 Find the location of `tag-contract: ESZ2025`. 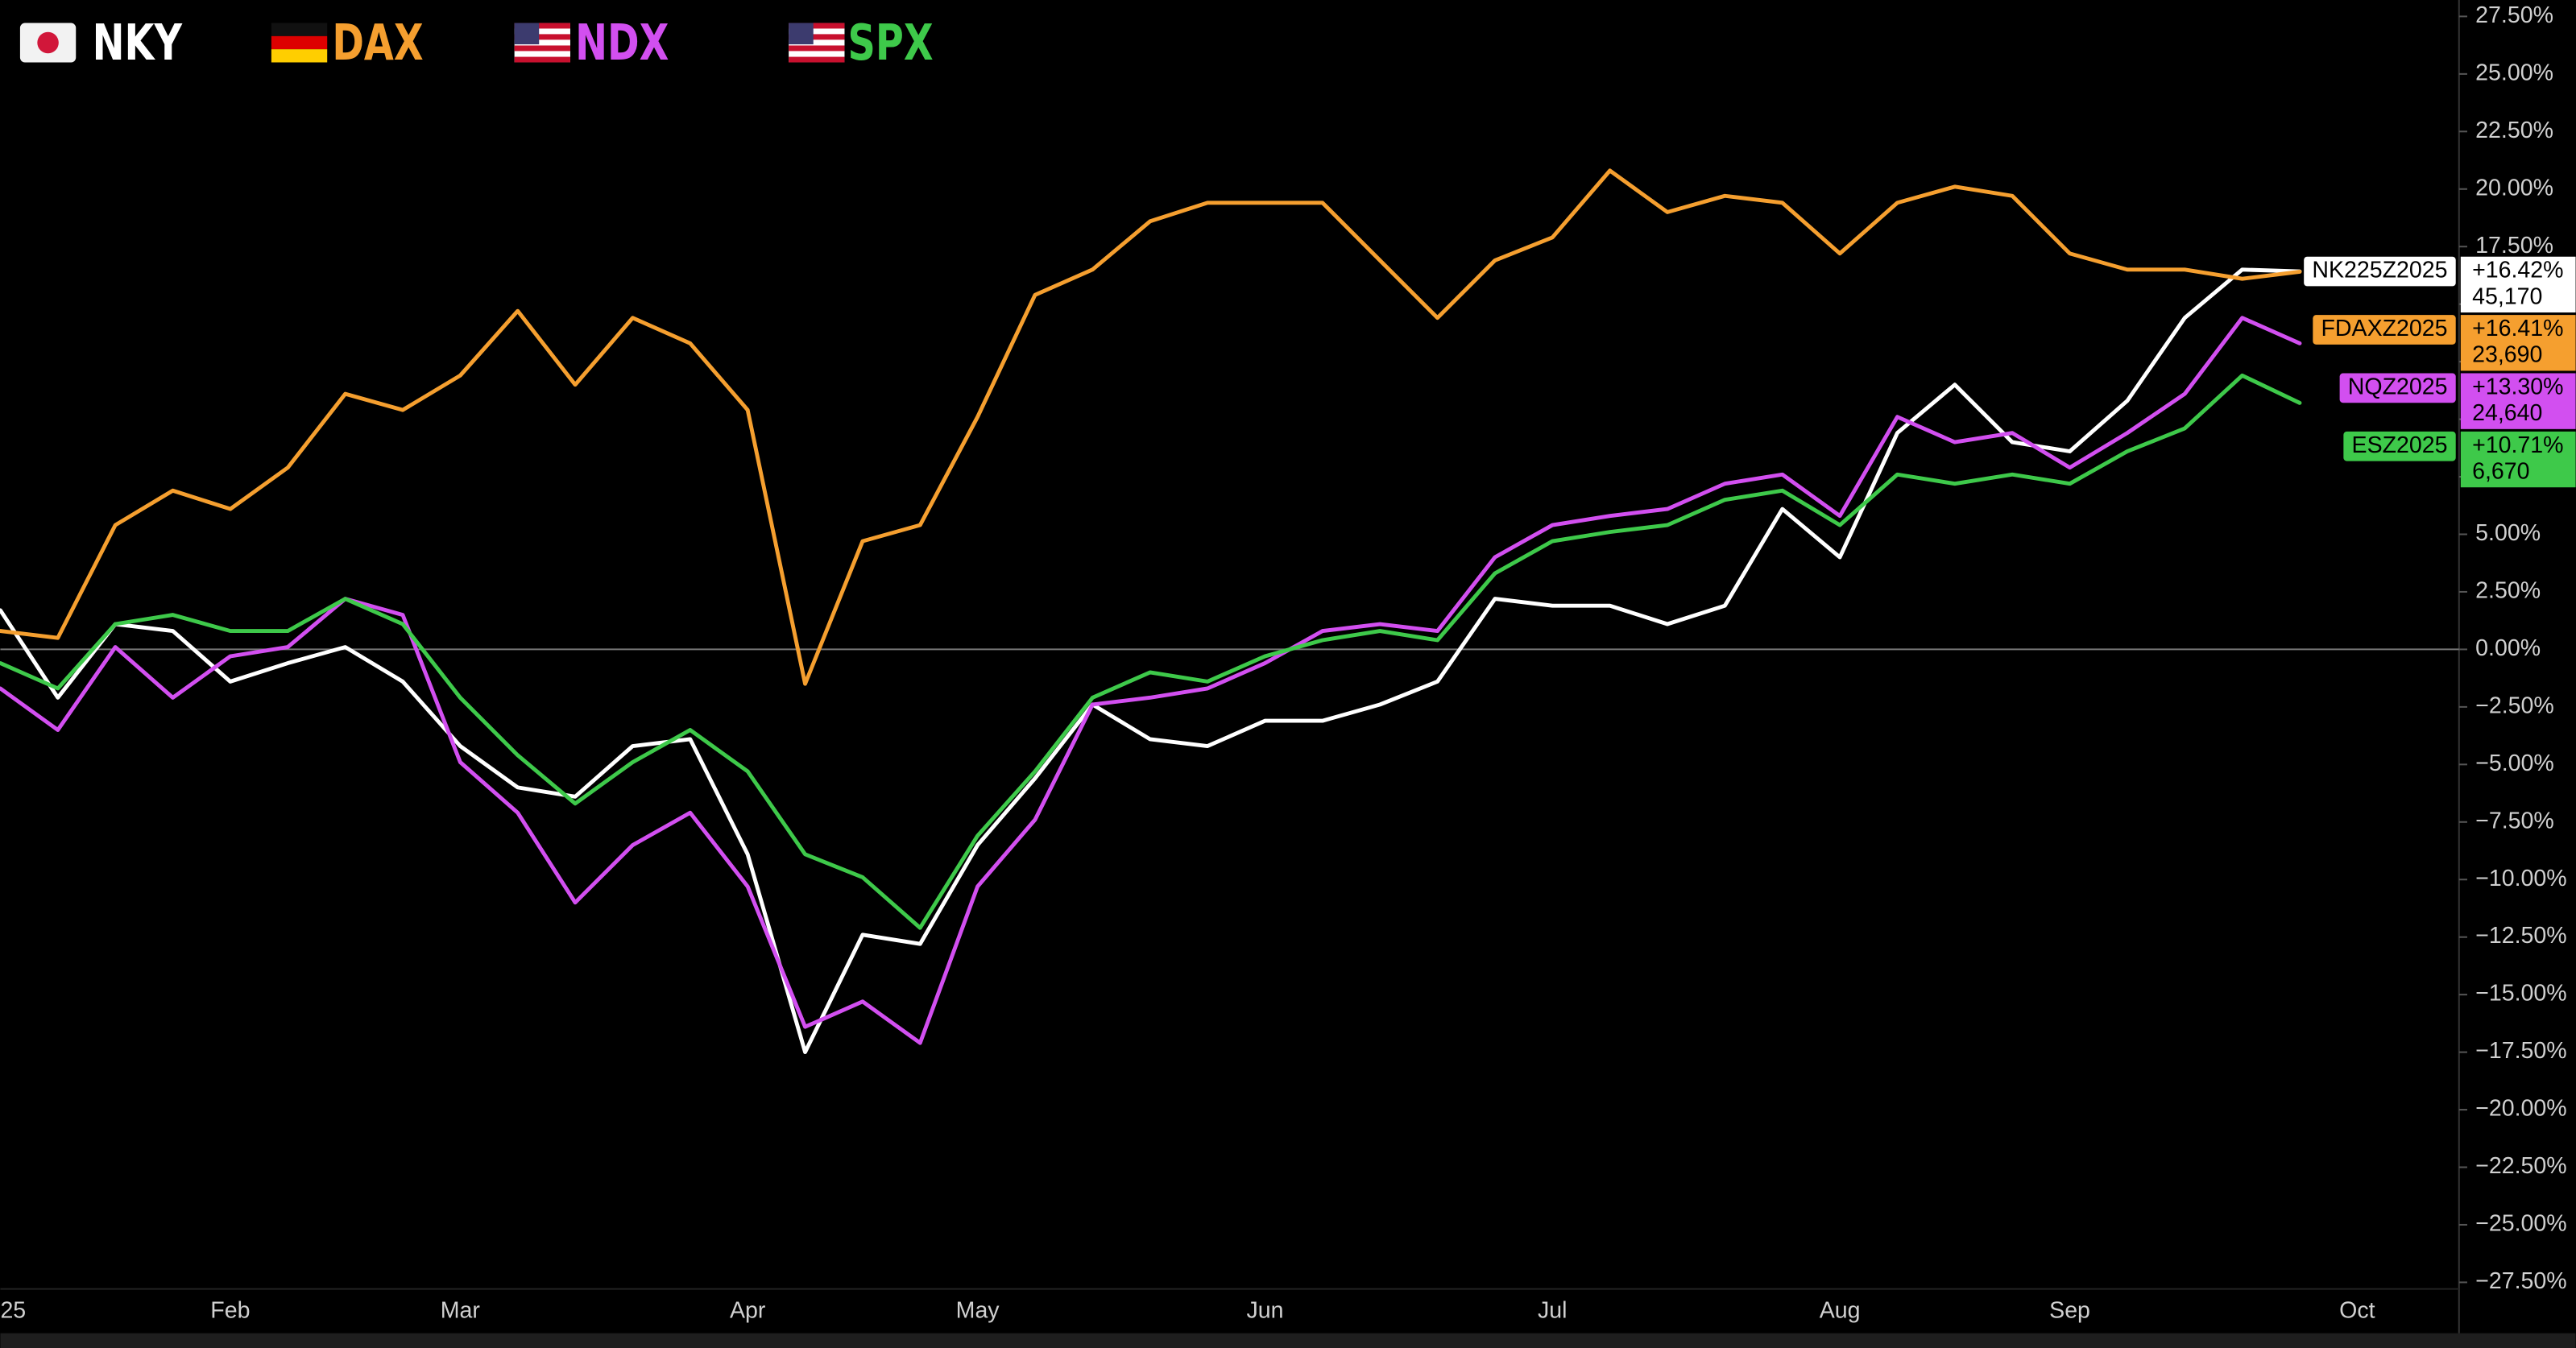

tag-contract: ESZ2025 is located at coordinates (2400, 445).